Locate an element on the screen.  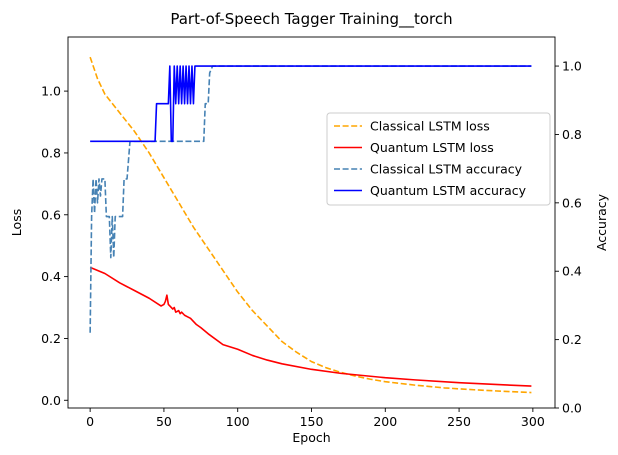
legend-item: Quantum LSTM accuracy is located at coordinates (430, 190).